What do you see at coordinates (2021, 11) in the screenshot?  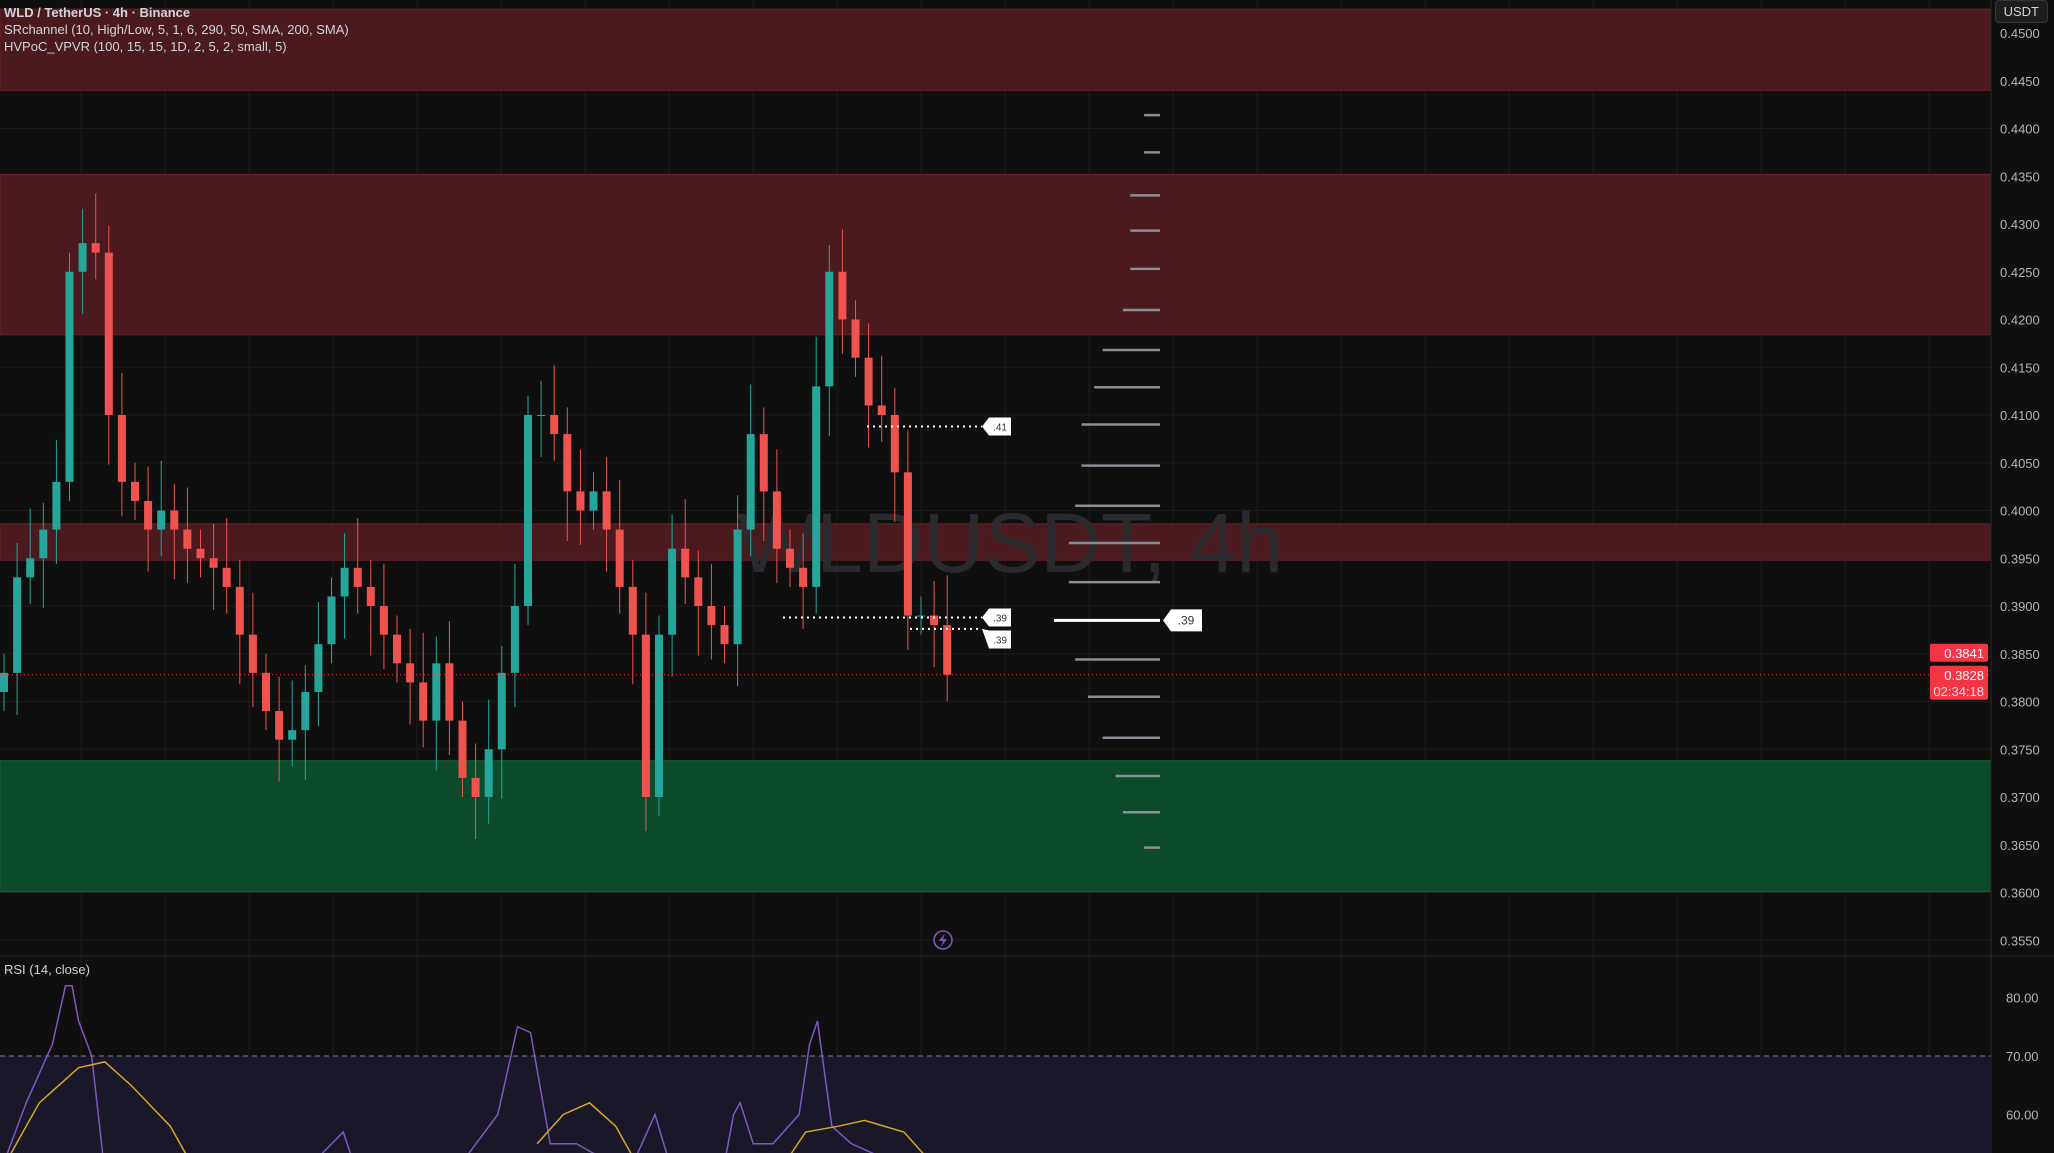 I see `currency-button: USDT` at bounding box center [2021, 11].